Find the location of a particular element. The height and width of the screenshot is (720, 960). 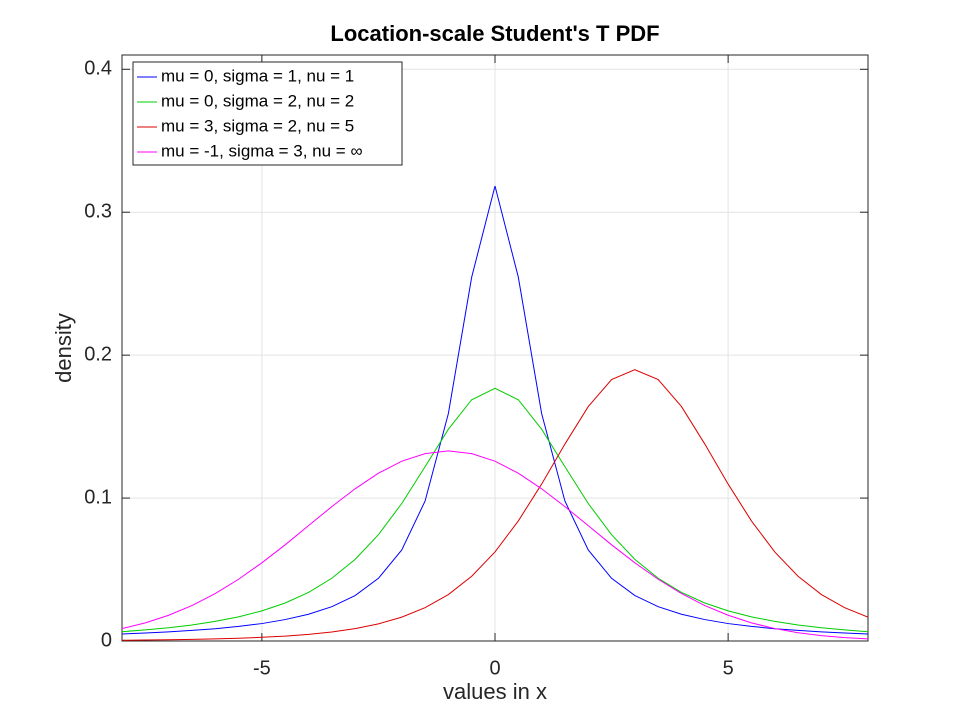

legend-label: mu = 0, sigma = 2, nu = 2 is located at coordinates (257, 100).